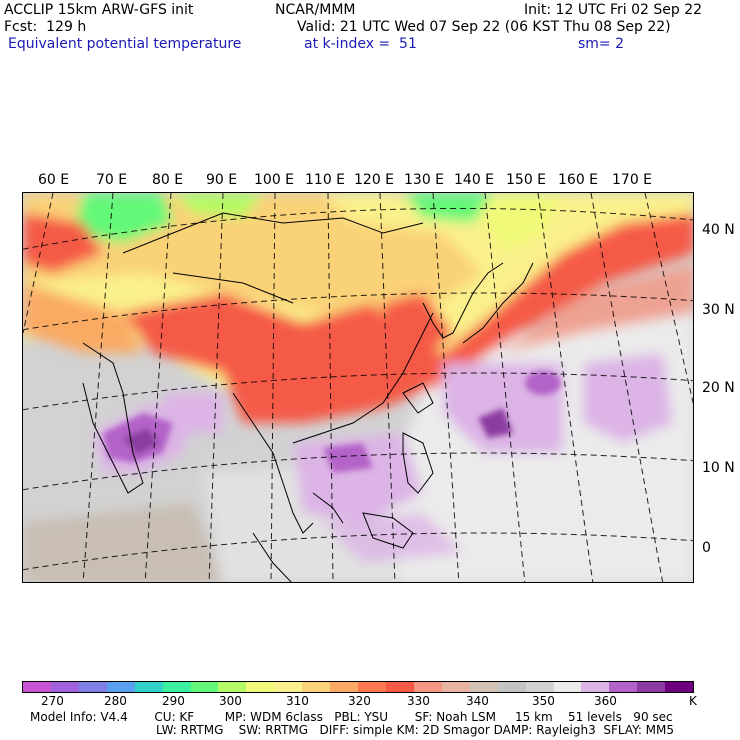 The height and width of the screenshot is (740, 740). I want to click on lat-label-30n: 30 N, so click(718, 310).